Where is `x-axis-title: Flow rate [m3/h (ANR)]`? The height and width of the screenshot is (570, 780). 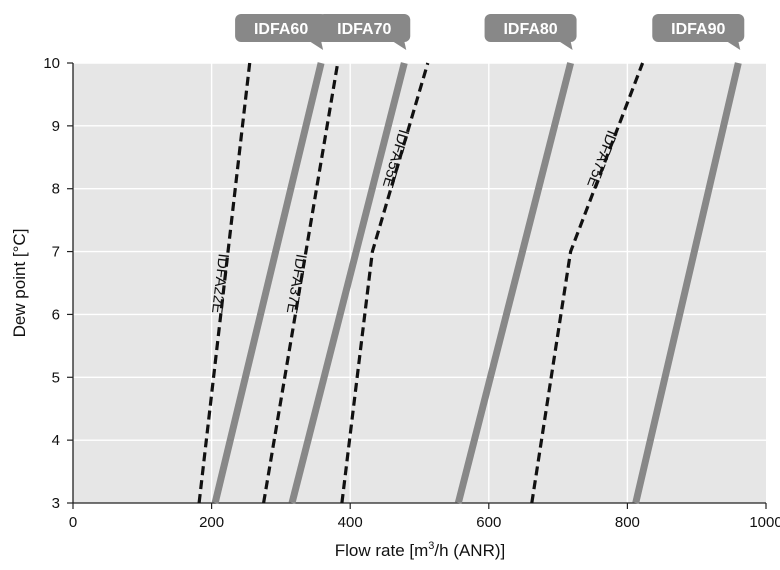 x-axis-title: Flow rate [m3/h (ANR)] is located at coordinates (420, 550).